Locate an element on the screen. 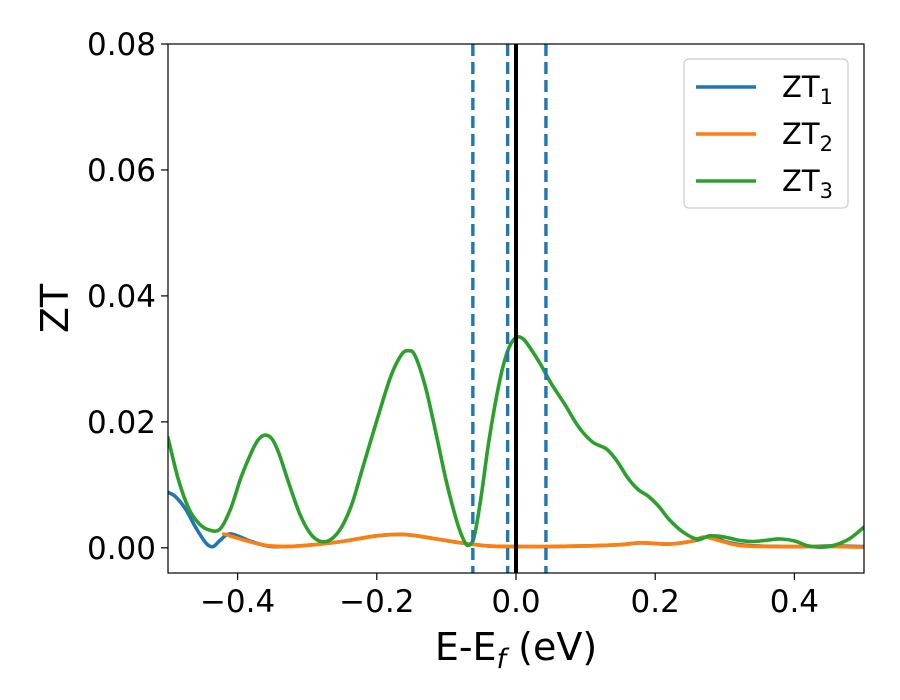 The width and height of the screenshot is (900, 700). legend-box is located at coordinates (766, 133).